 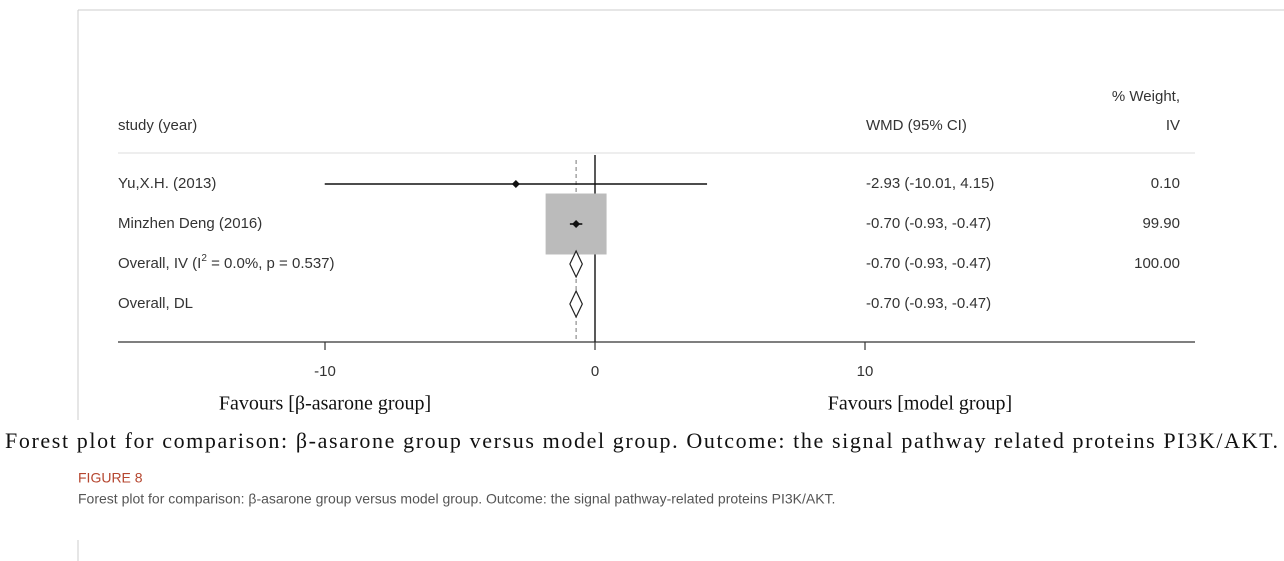 I want to click on weight-label: 99.90, so click(x=1161, y=223).